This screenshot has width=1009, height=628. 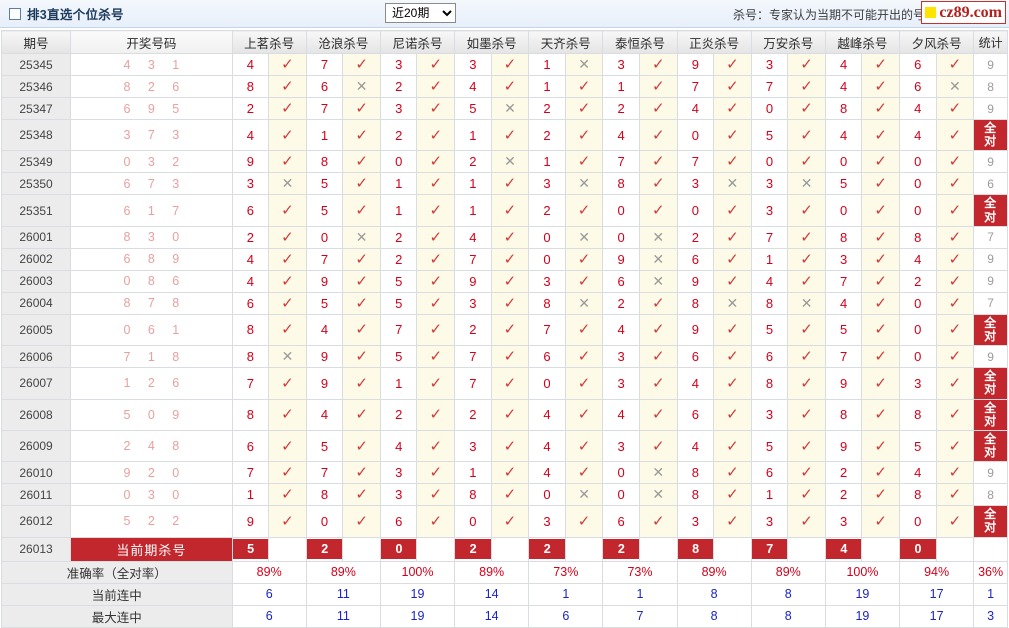 I want to click on cell-open-number: 5 2 2, so click(x=151, y=521).